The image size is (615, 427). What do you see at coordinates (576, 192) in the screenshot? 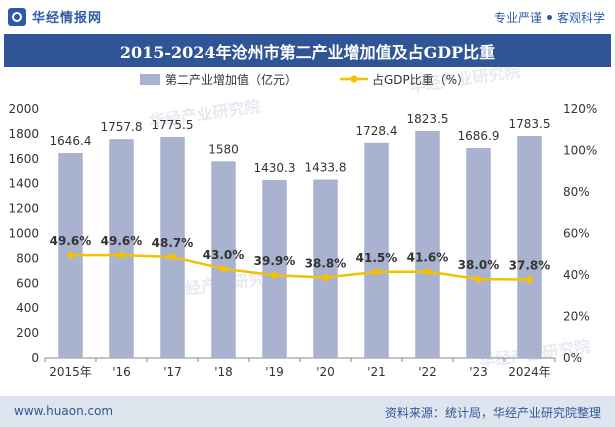
I see `y-right-tick-label: 80%` at bounding box center [576, 192].